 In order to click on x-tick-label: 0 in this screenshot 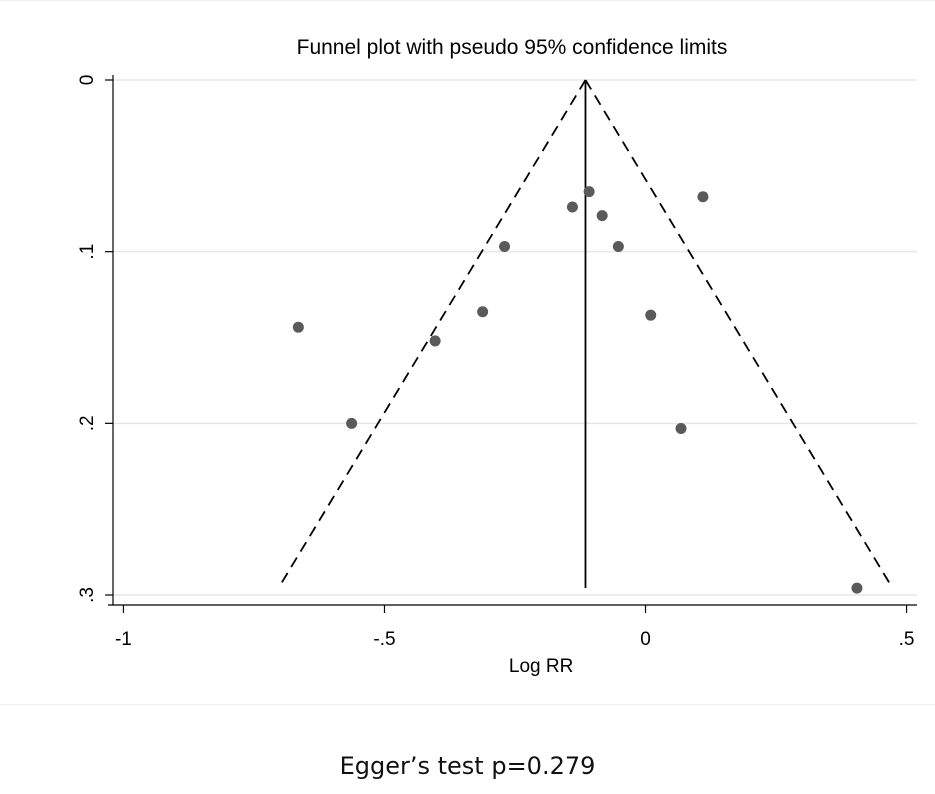, I will do `click(645, 639)`.